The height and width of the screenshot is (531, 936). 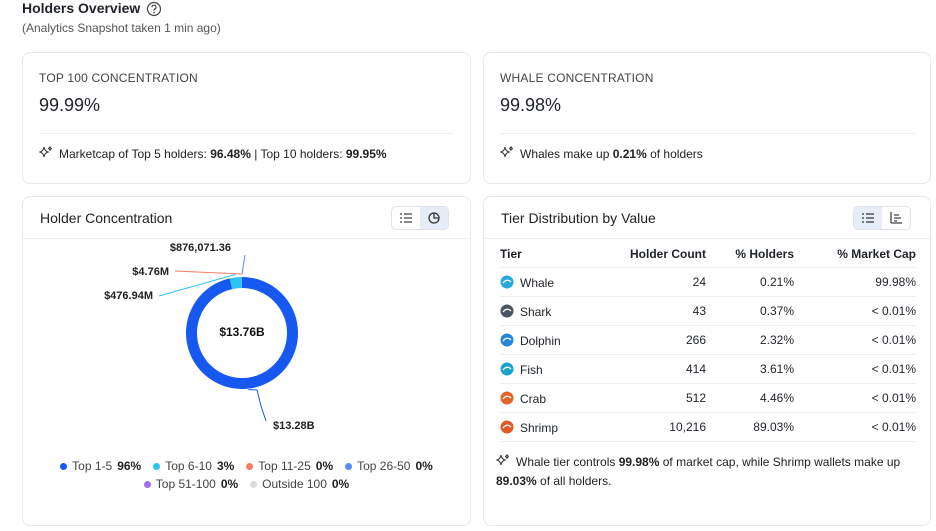 I want to click on table-cell: 0.21%, so click(x=750, y=282).